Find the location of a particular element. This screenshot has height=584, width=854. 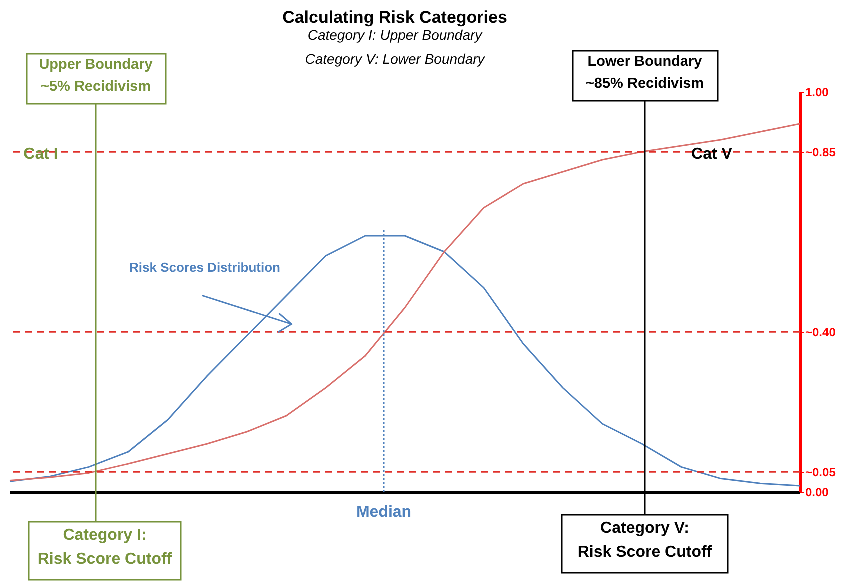

y-tick-label: ~0.40 is located at coordinates (821, 333).